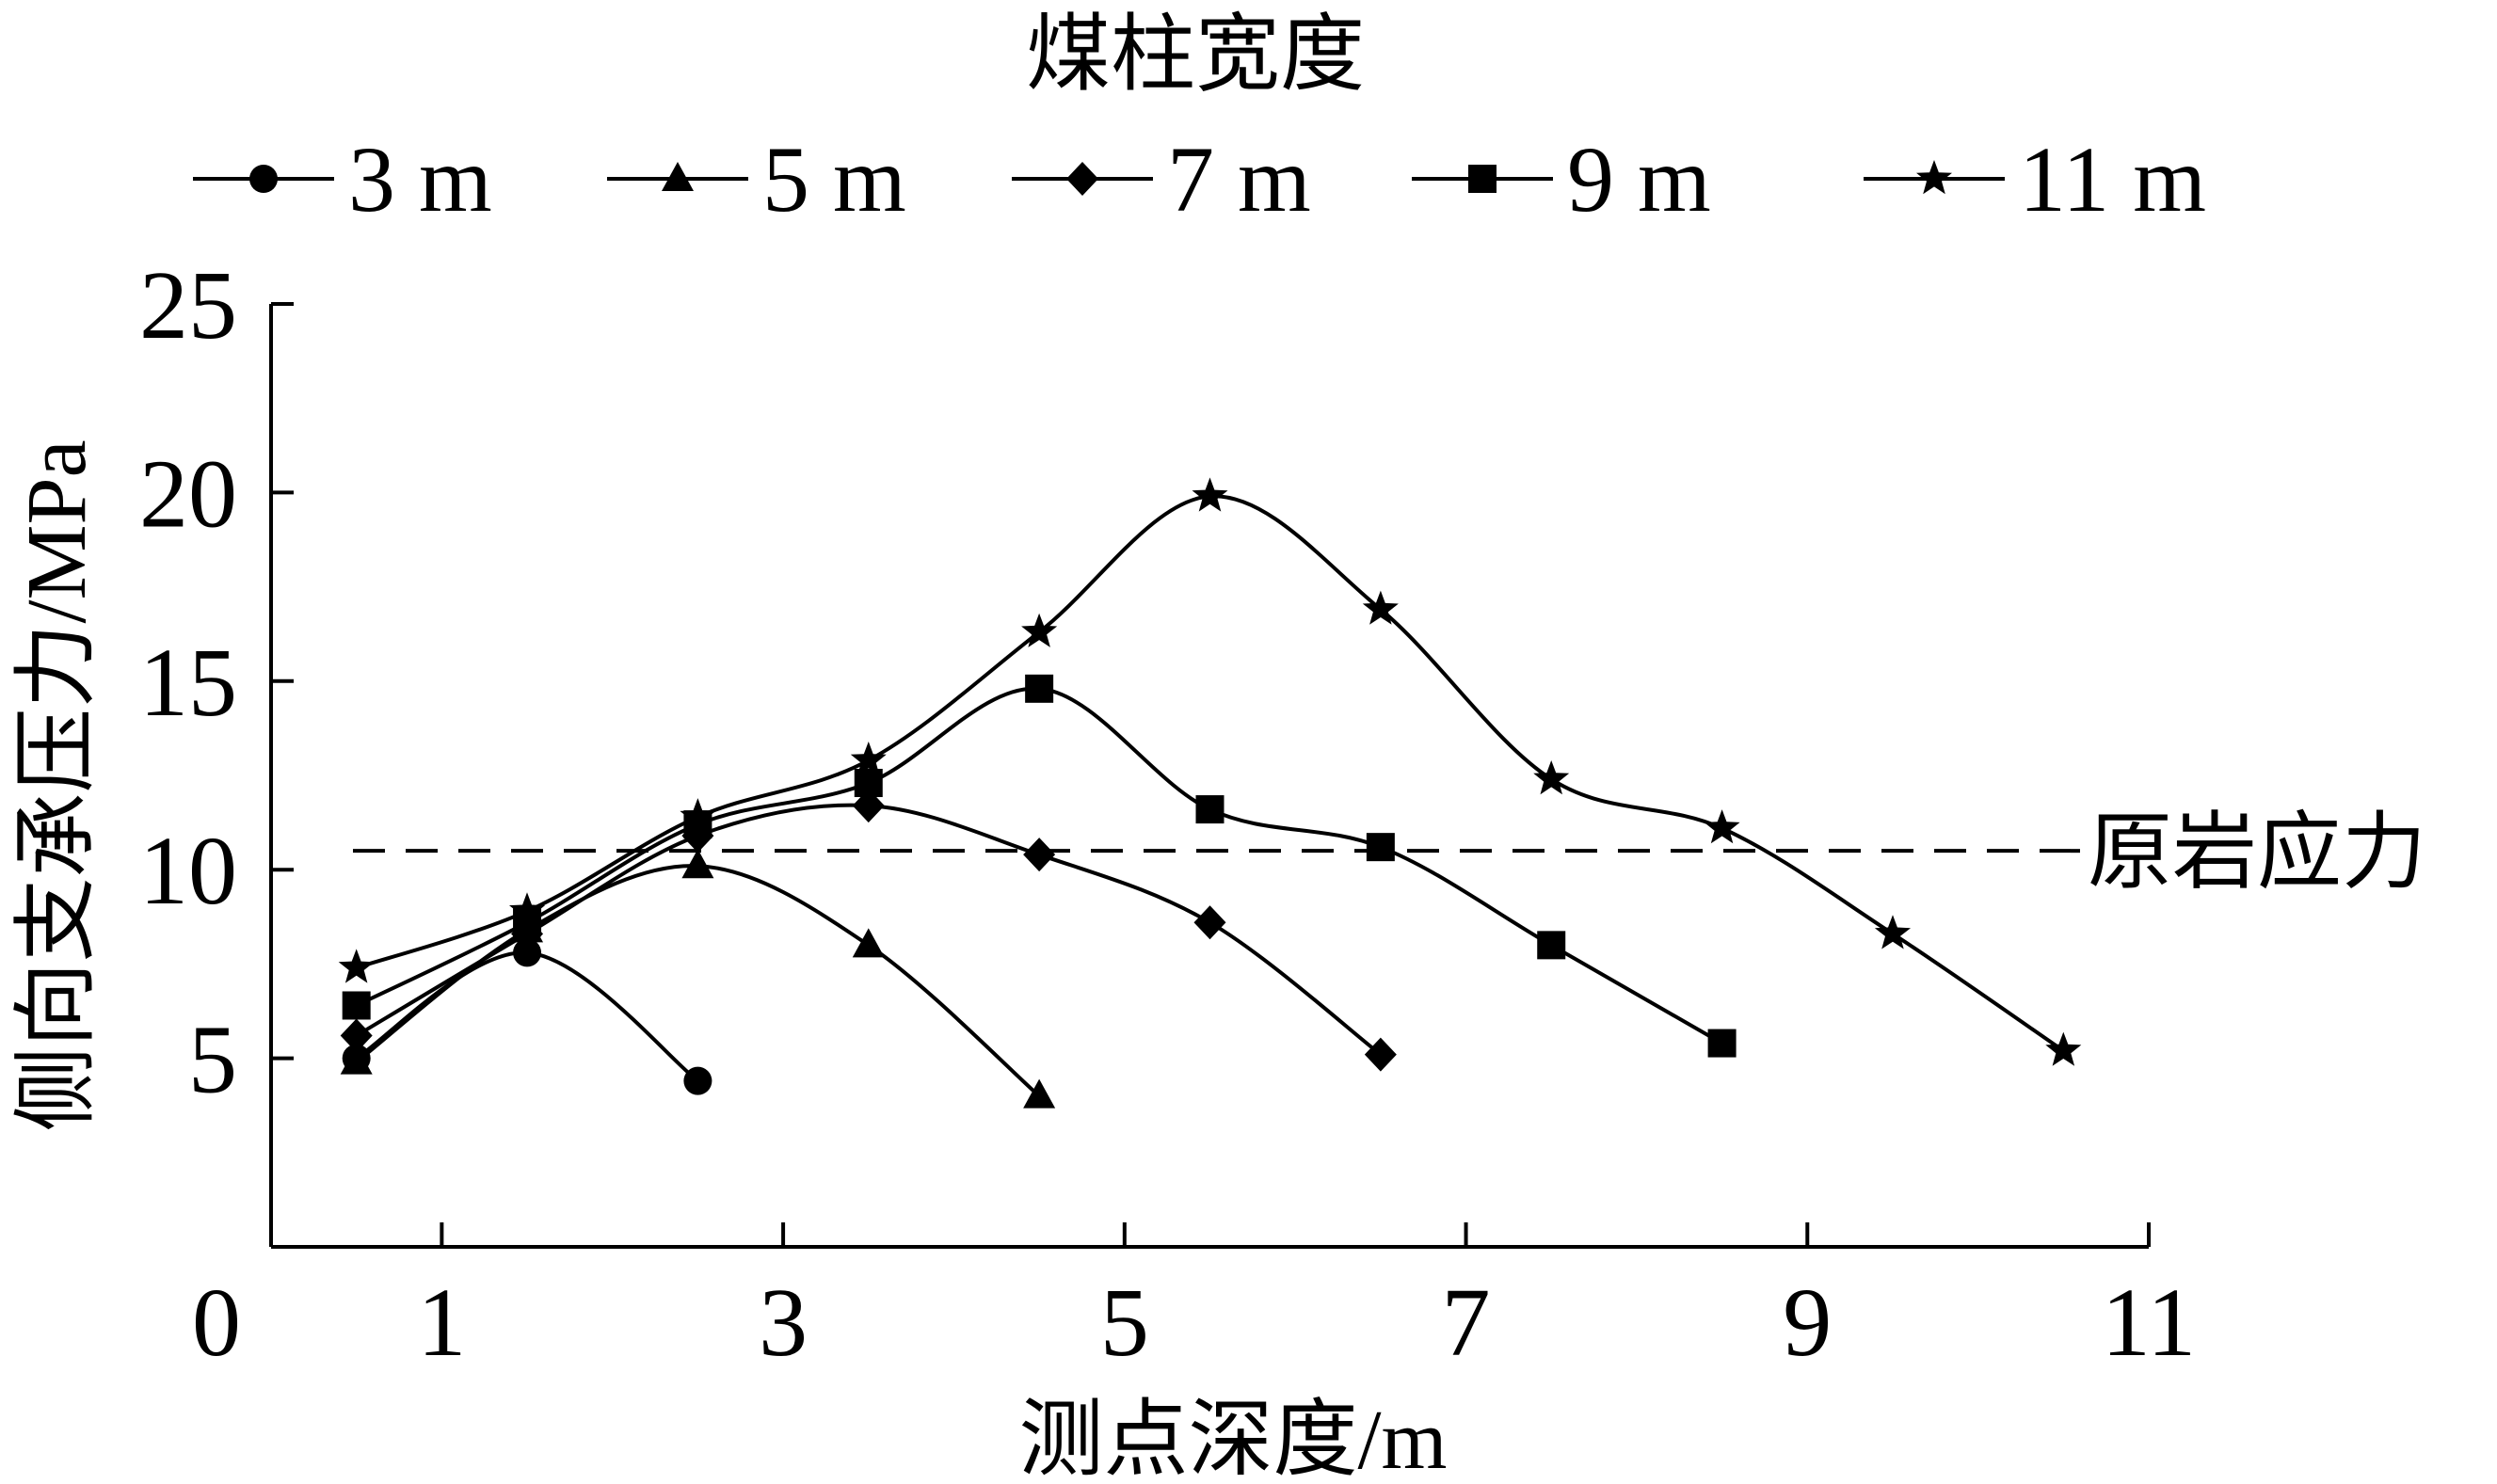 This screenshot has height=1484, width=2497. What do you see at coordinates (784, 1323) in the screenshot?
I see `x-tick-label: 3` at bounding box center [784, 1323].